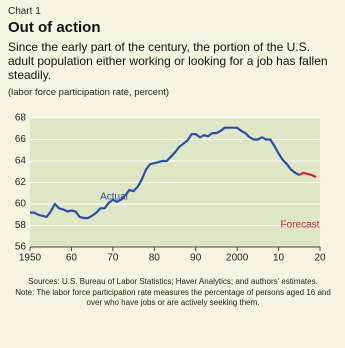 Image resolution: width=345 pixels, height=348 pixels. Describe the element at coordinates (237, 258) in the screenshot. I see `x-tick-label: 2000` at that location.